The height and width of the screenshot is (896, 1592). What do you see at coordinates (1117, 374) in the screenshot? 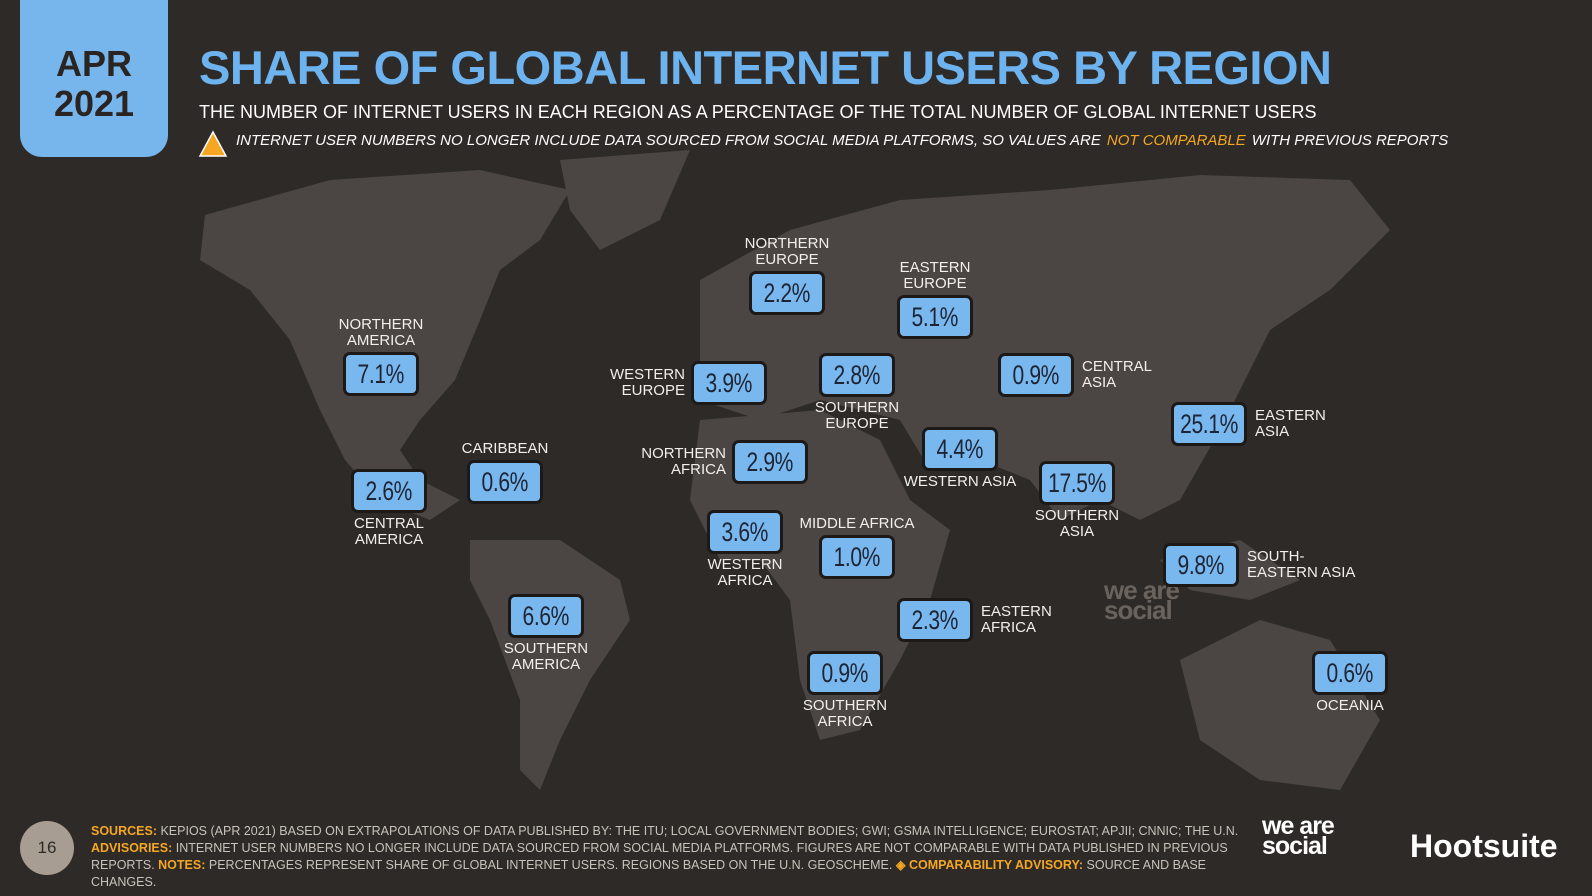
I see `region-label: CENTRAL ASIA` at bounding box center [1117, 374].